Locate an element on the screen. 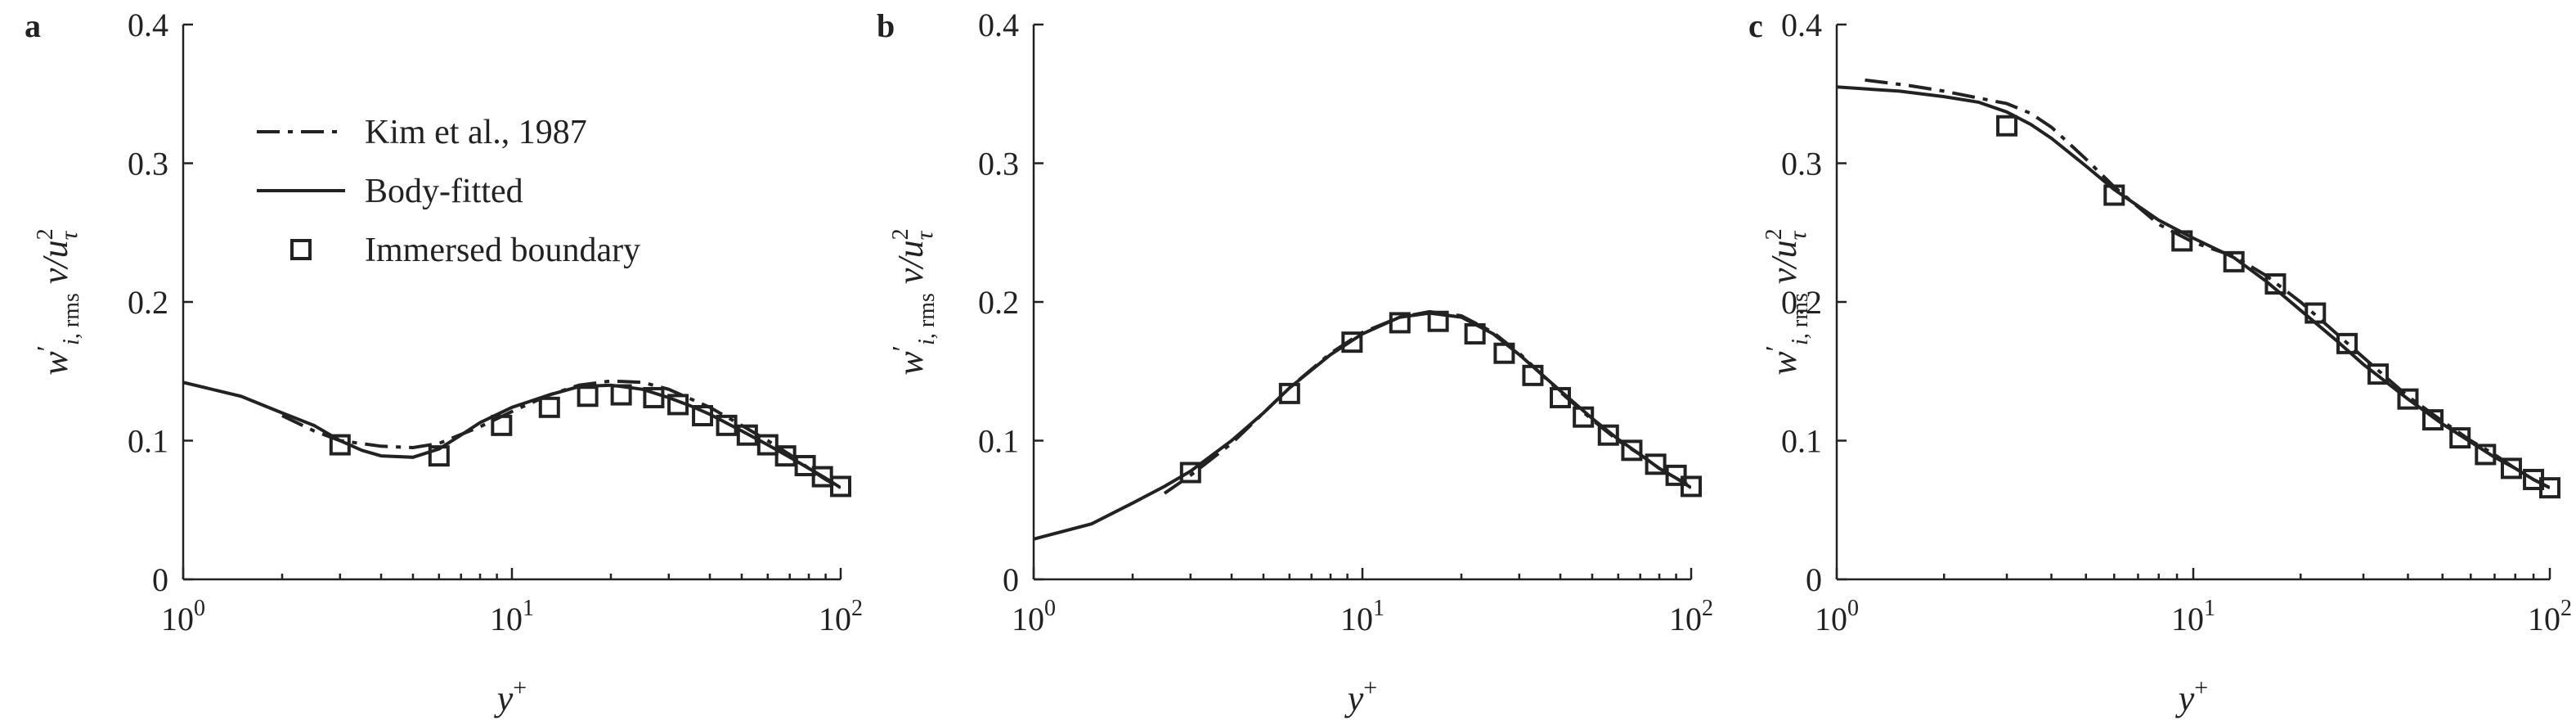 Image resolution: width=2576 pixels, height=725 pixels. legend-label: Body-fitted is located at coordinates (444, 192).